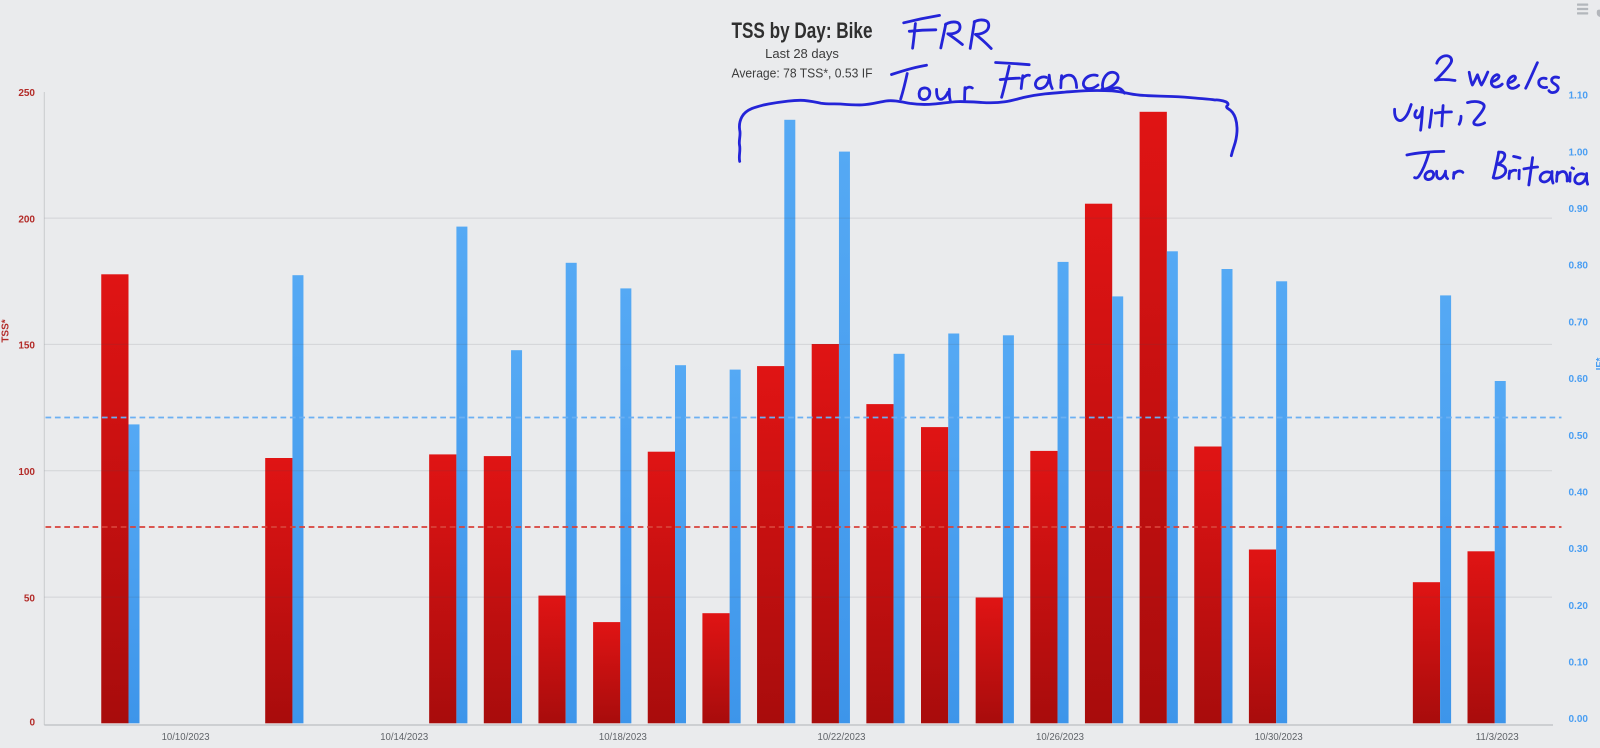  Describe the element at coordinates (623, 737) in the screenshot. I see `svg-text: 10/18/2023` at that location.